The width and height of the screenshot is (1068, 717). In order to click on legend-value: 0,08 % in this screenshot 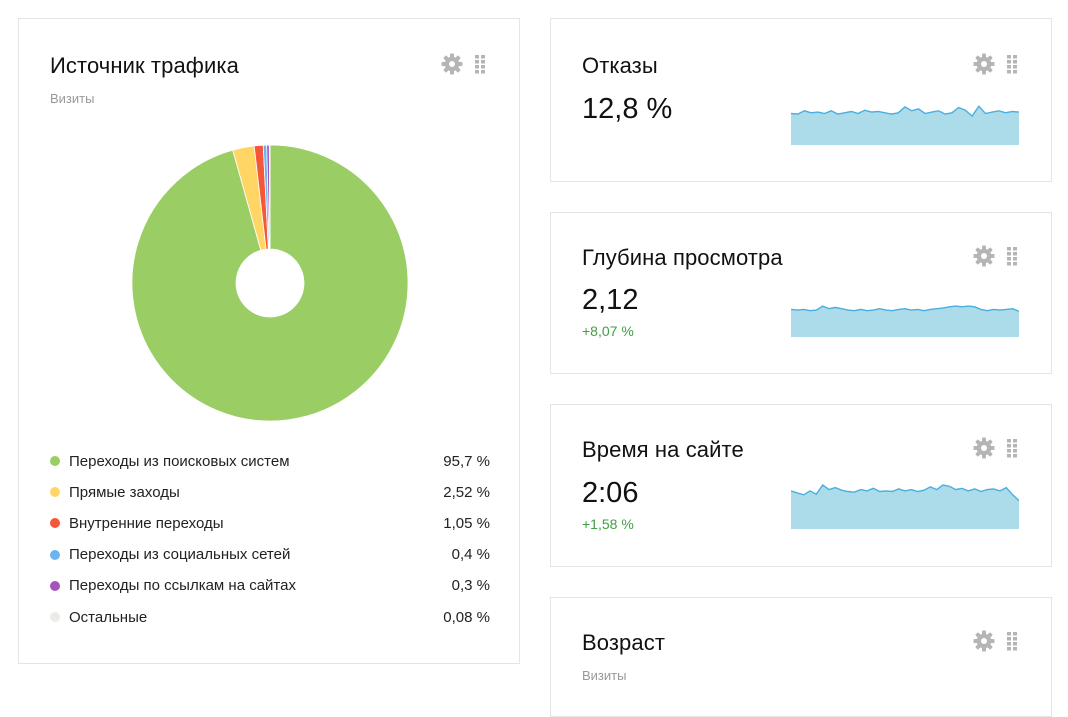, I will do `click(466, 617)`.